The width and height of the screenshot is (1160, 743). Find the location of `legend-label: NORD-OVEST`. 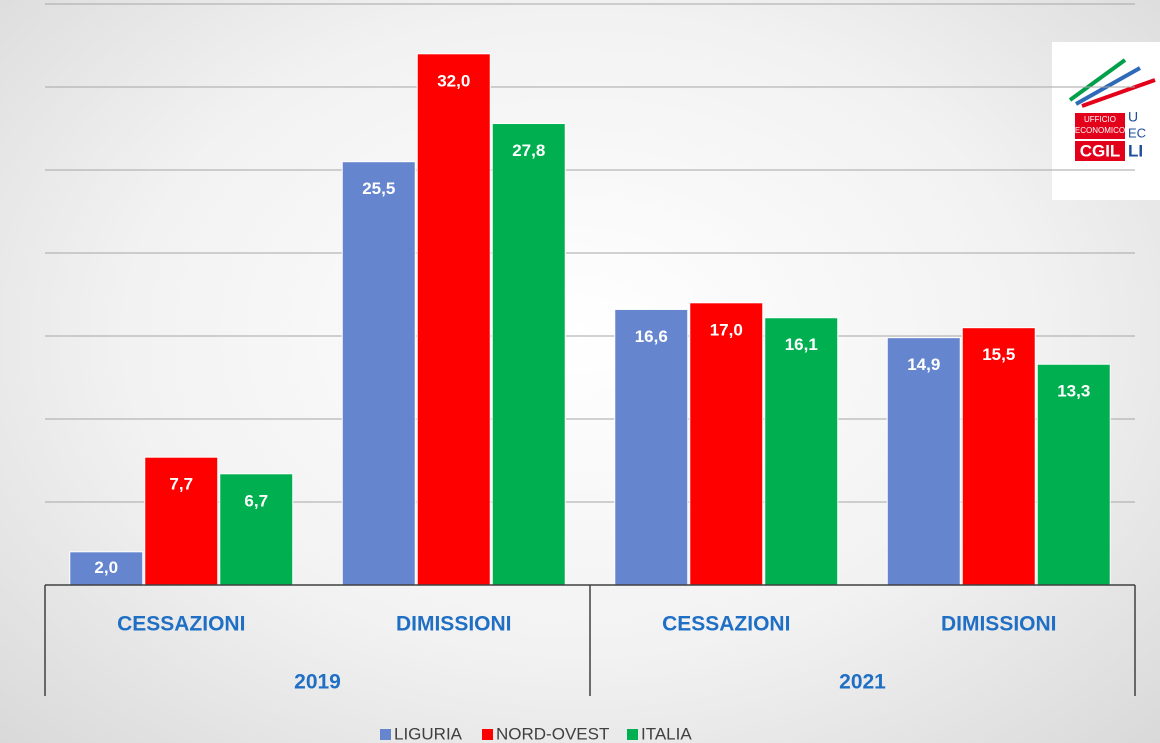

legend-label: NORD-OVEST is located at coordinates (552, 733).